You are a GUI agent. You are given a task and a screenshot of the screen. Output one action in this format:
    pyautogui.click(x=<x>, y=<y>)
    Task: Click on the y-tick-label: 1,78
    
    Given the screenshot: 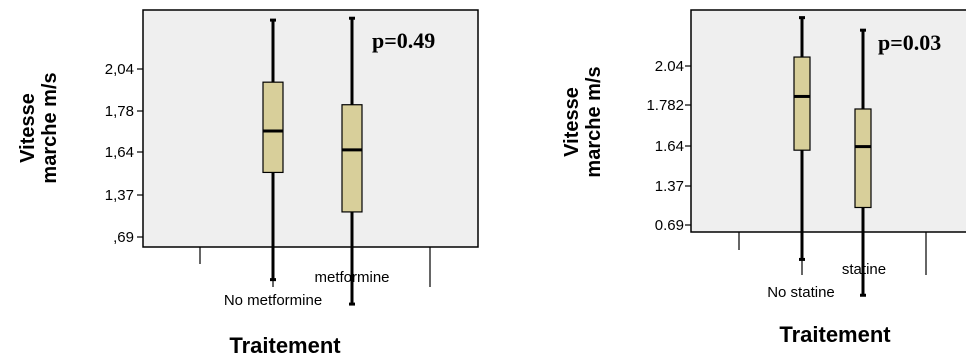 What is the action you would take?
    pyautogui.click(x=119, y=111)
    